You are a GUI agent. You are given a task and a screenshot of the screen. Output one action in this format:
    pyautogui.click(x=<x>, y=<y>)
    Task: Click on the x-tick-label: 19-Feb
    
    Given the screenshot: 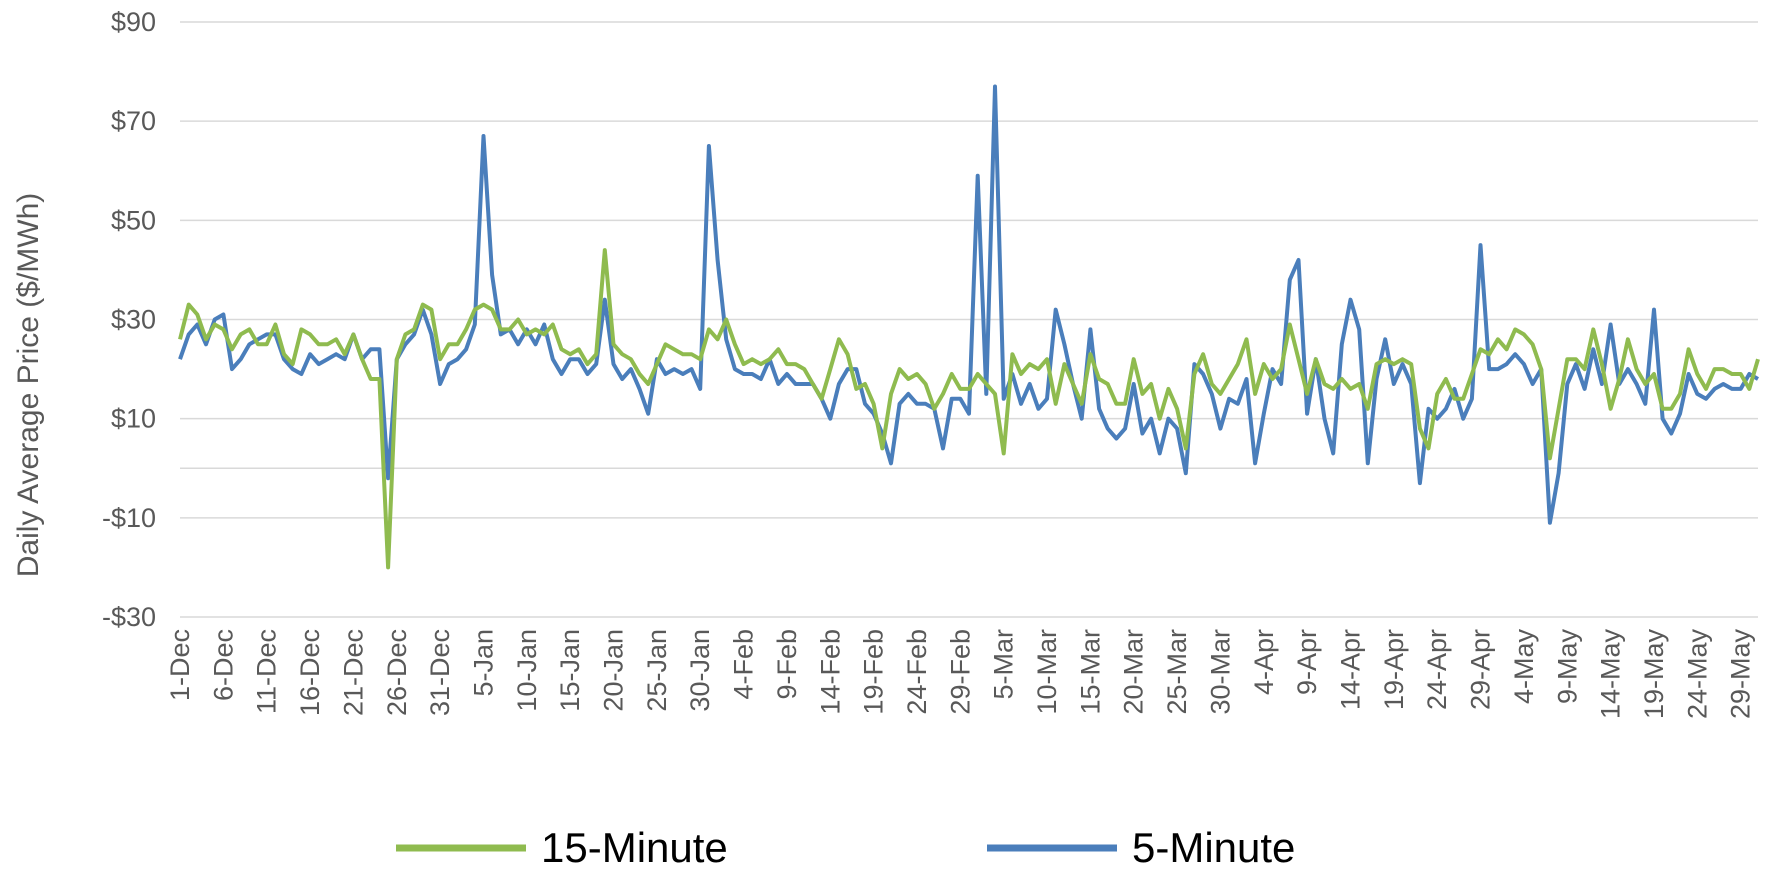 What is the action you would take?
    pyautogui.click(x=874, y=672)
    